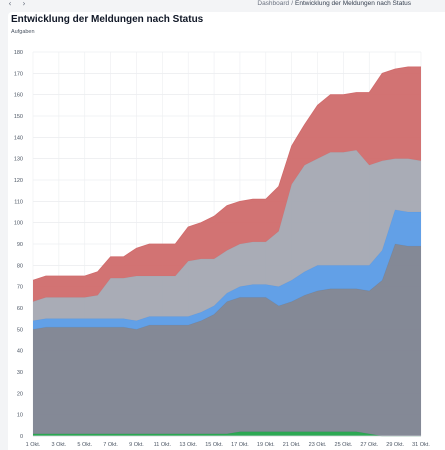  Describe the element at coordinates (421, 445) in the screenshot. I see `x-tick-label: 31 Okt.` at that location.